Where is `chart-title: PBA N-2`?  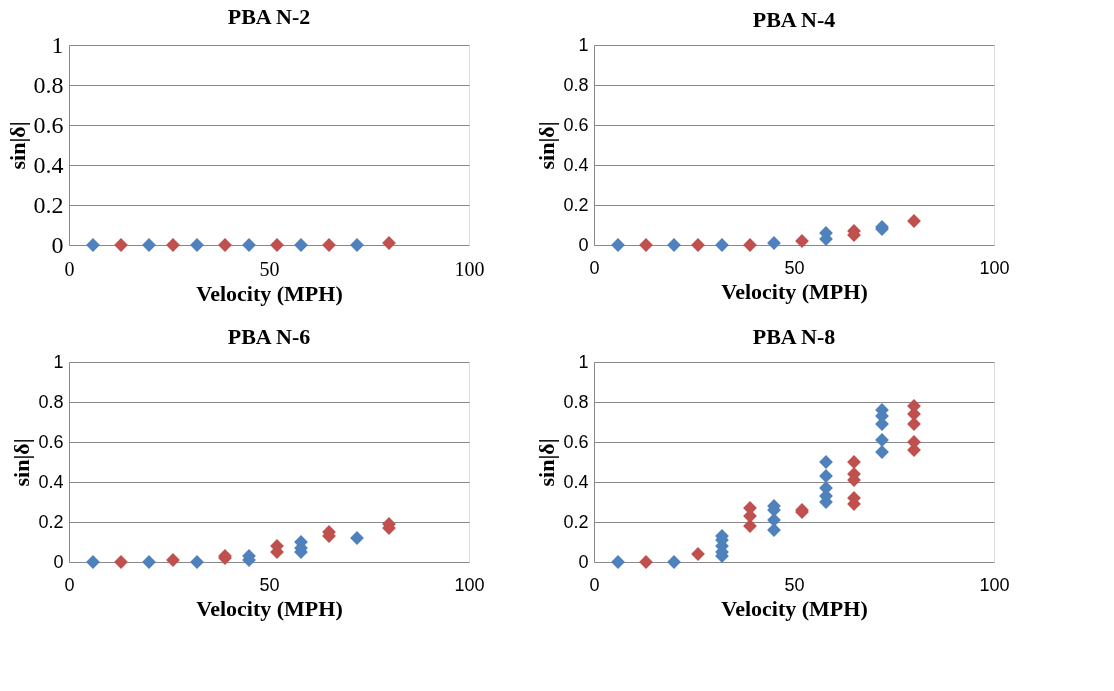 chart-title: PBA N-2 is located at coordinates (269, 16).